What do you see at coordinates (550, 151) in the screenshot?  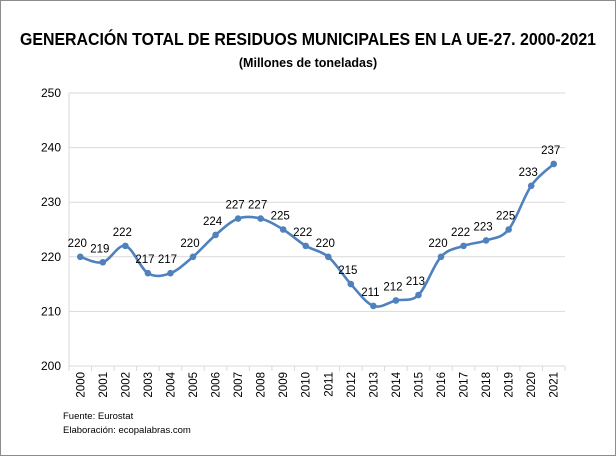 I see `data-label: 237` at bounding box center [550, 151].